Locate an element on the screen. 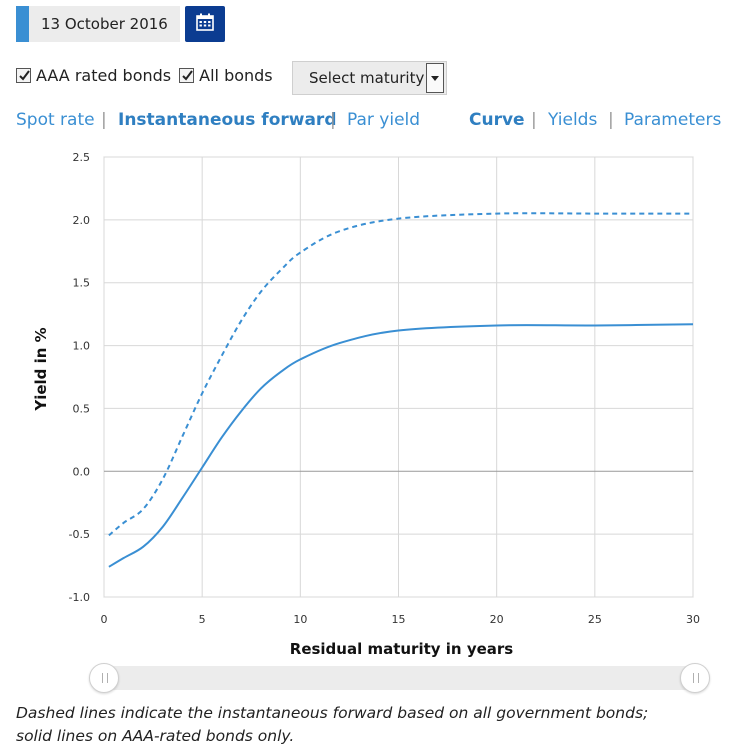 The image size is (735, 753). y-tick-label: -1.0 is located at coordinates (79, 597).